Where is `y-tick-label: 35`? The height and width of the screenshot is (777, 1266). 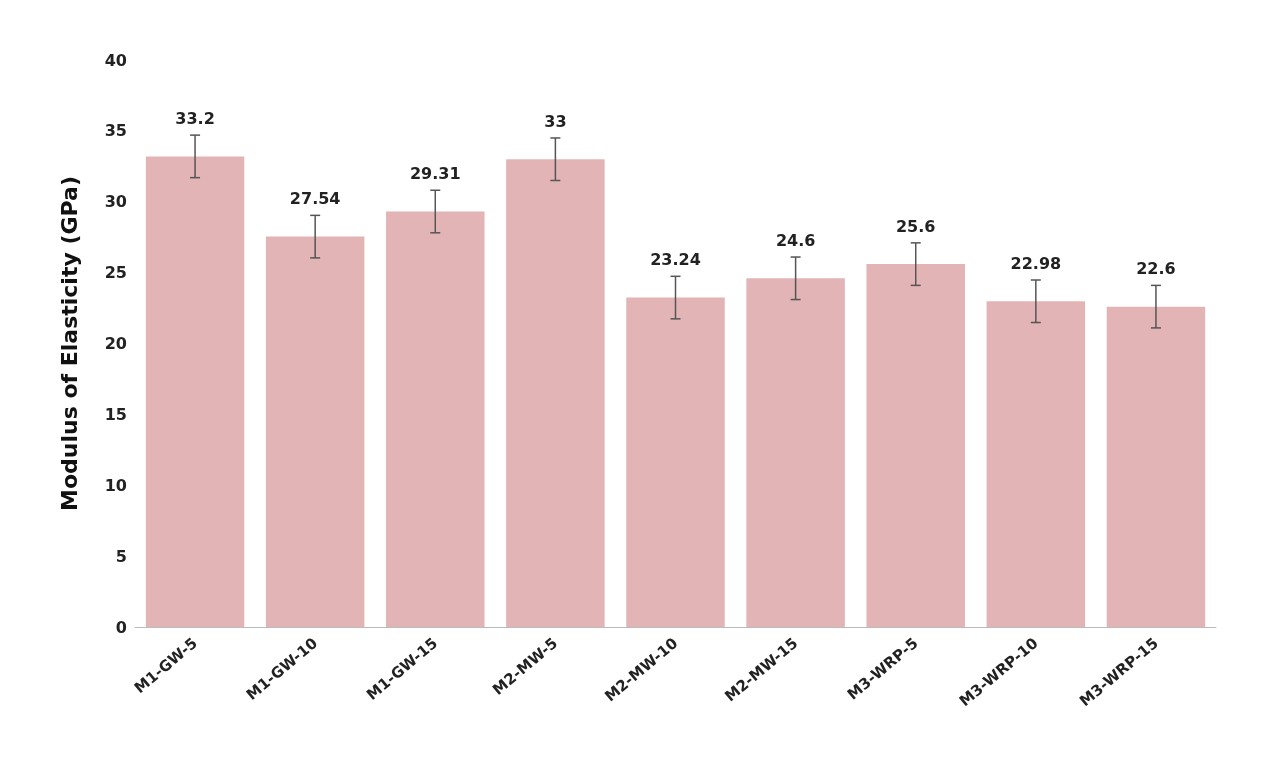 y-tick-label: 35 is located at coordinates (115, 131).